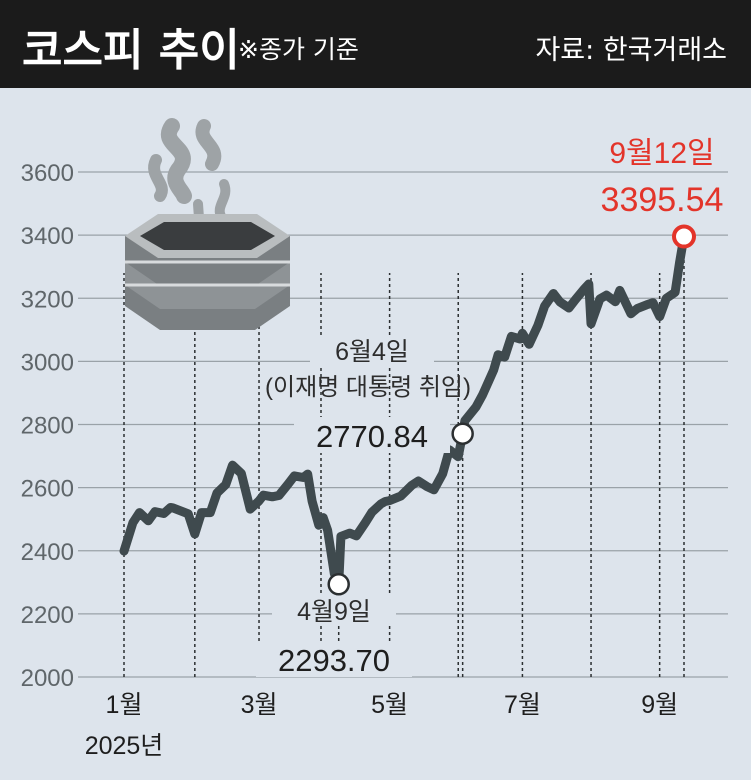 This screenshot has width=751, height=780. What do you see at coordinates (207, 224) in the screenshot?
I see `stock-heating-pot-icon` at bounding box center [207, 224].